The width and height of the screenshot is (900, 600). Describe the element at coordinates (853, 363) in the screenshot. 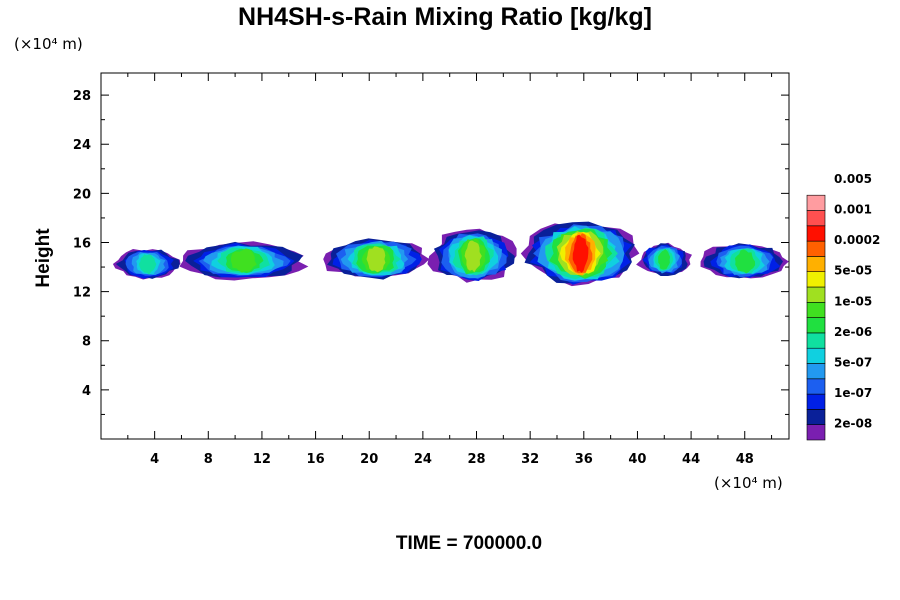

I see `colorbar-label: 5e-07` at that location.